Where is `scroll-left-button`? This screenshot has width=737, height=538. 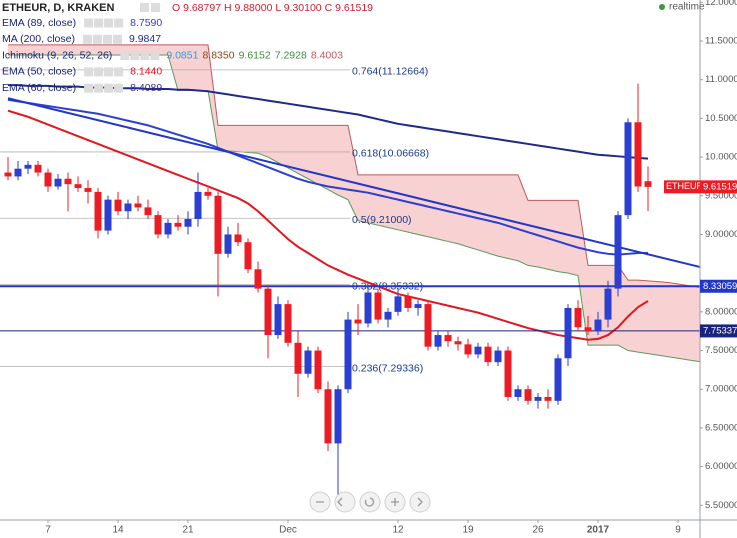 scroll-left-button is located at coordinates (345, 502).